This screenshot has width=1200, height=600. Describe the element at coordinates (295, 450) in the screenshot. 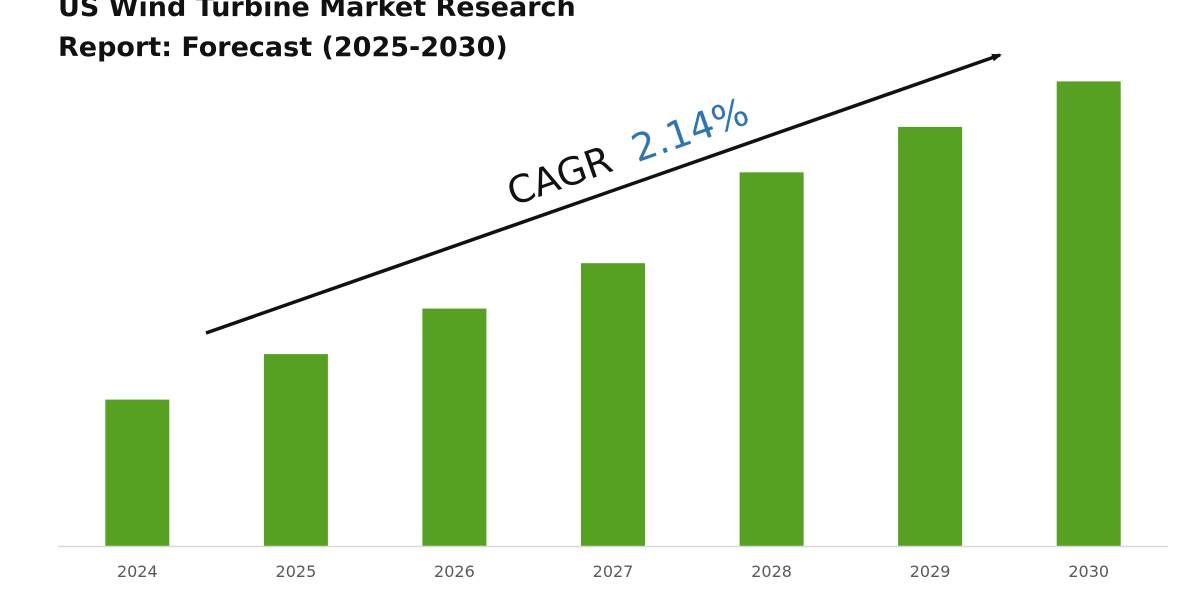

I see `bar-2025` at that location.